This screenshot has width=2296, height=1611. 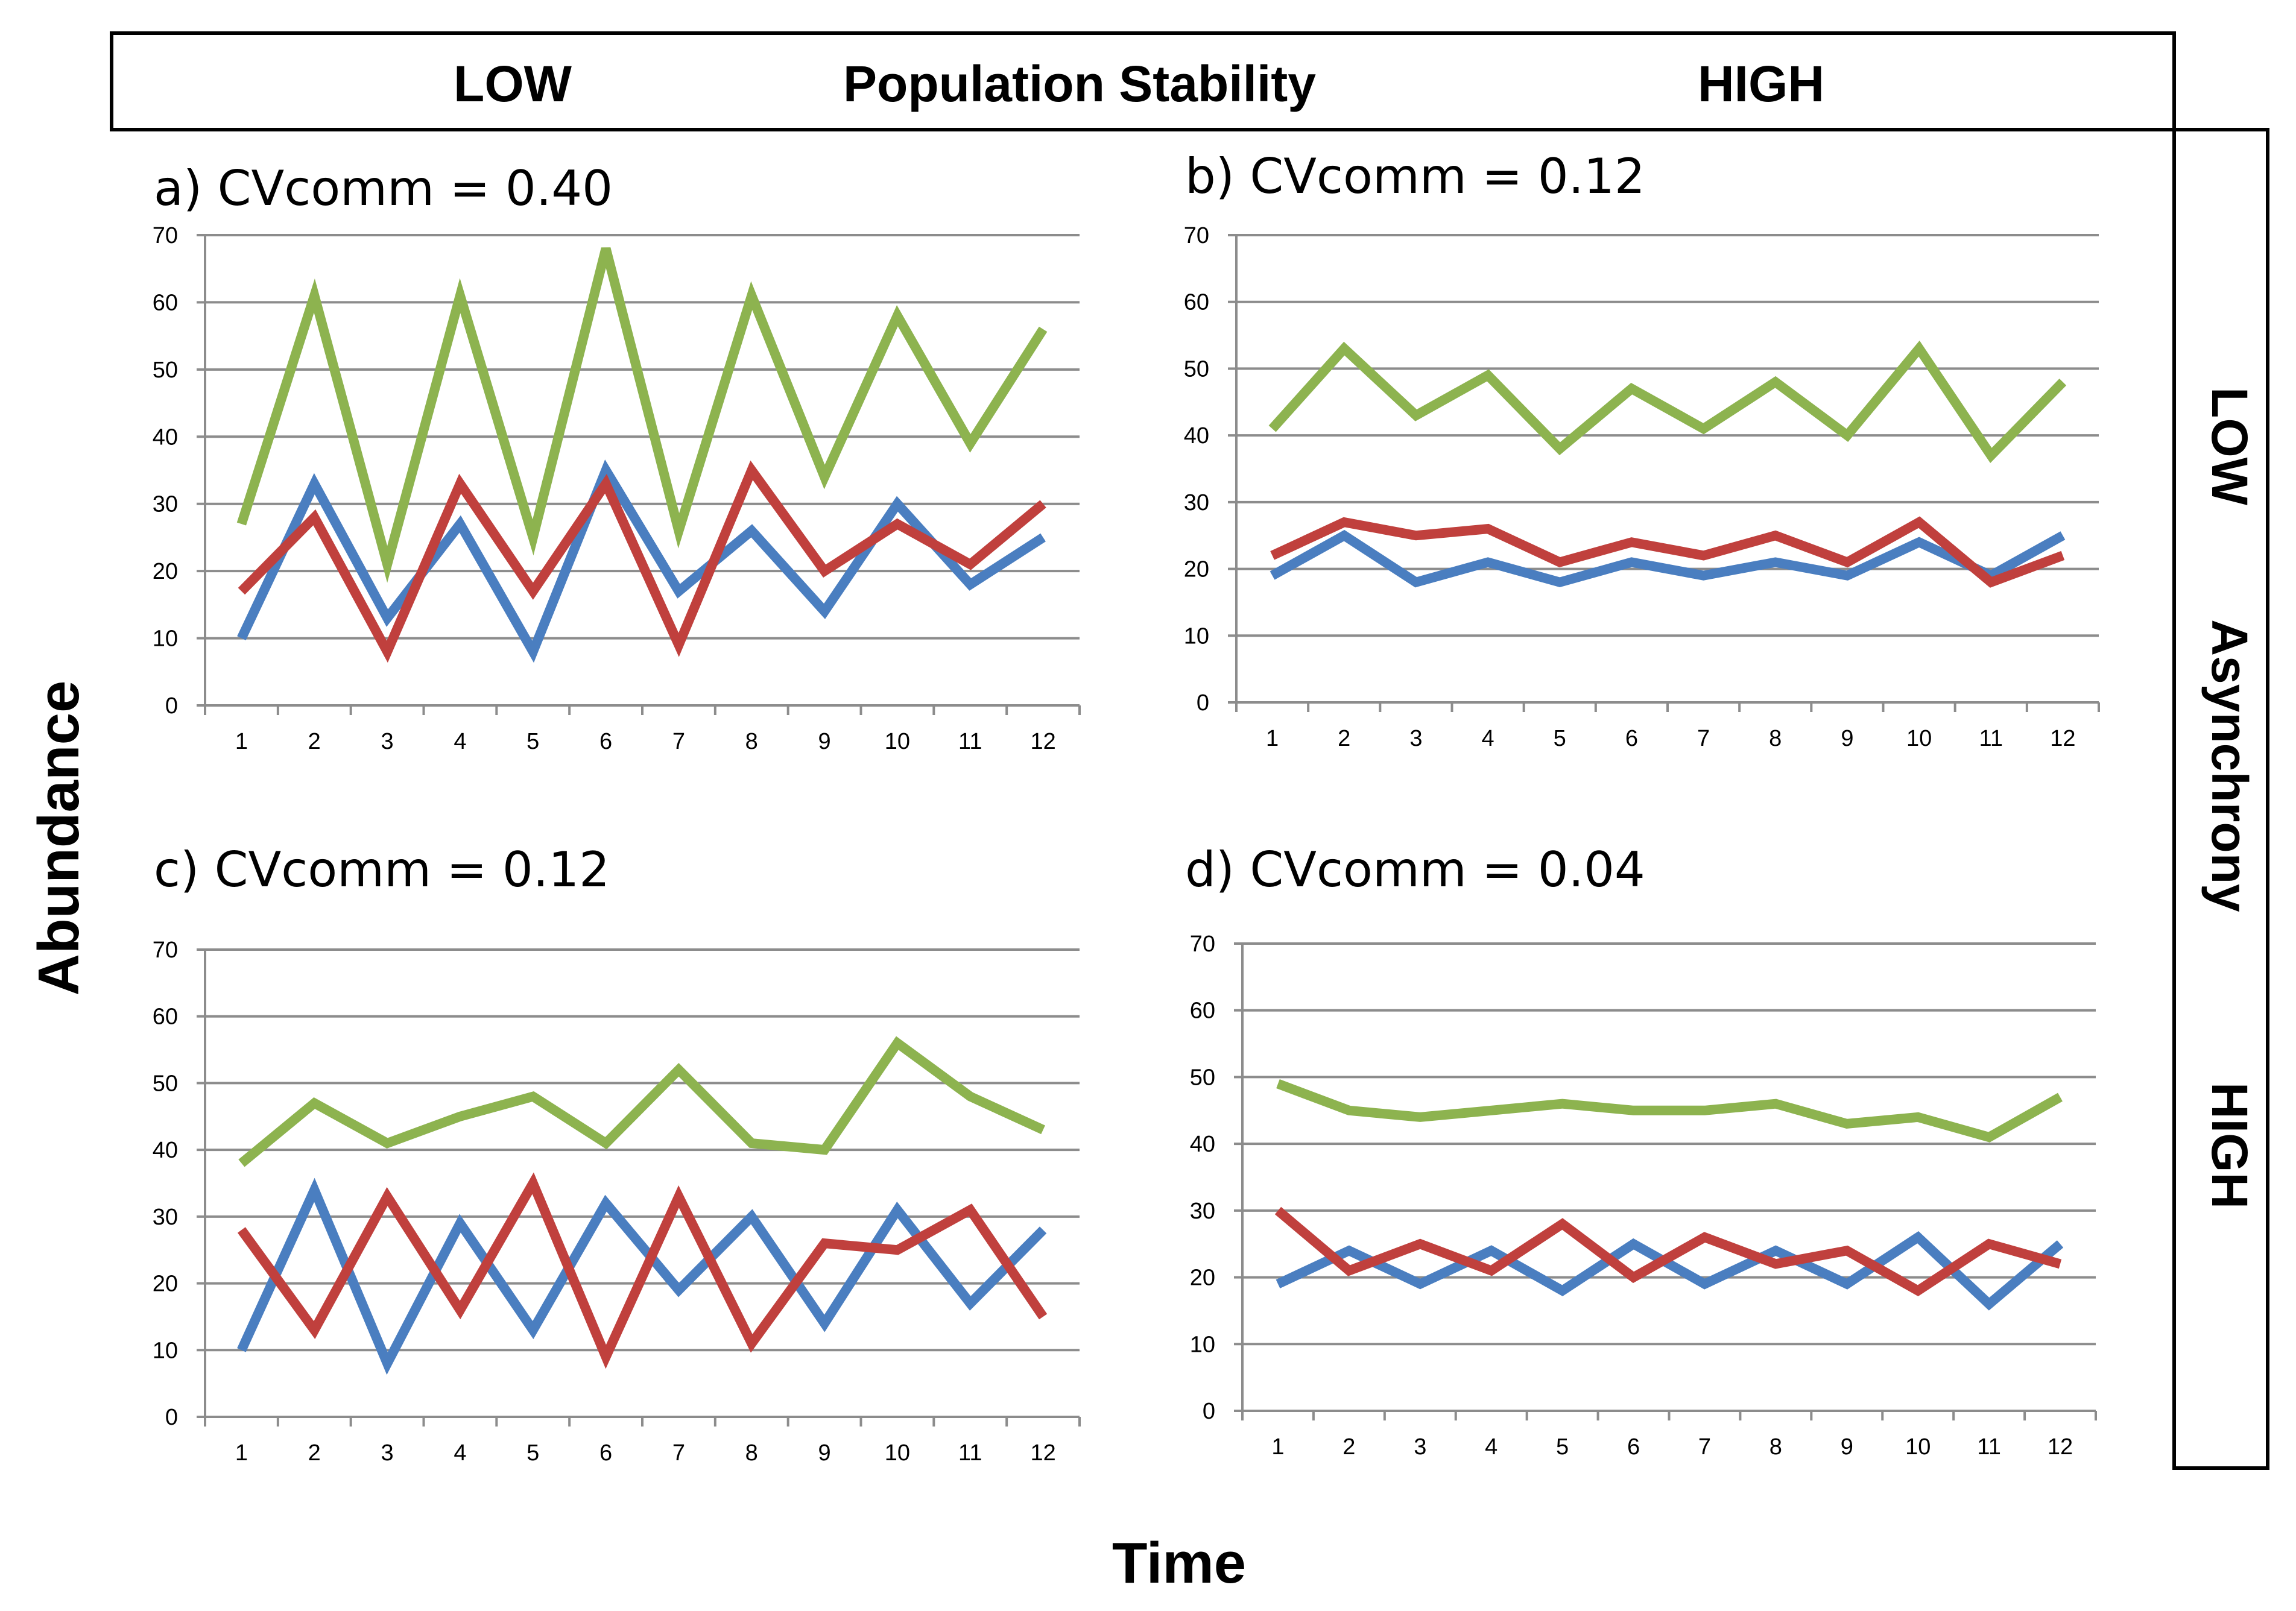 I want to click on side-low-label: LOW, so click(x=2229, y=447).